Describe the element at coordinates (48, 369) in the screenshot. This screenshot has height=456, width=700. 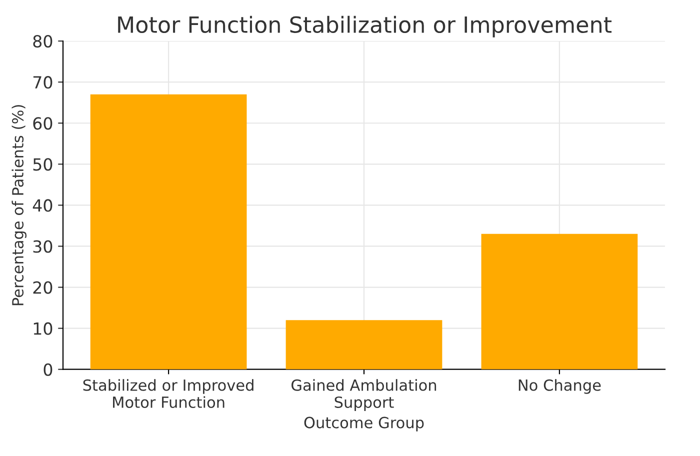
I see `y-tick-label: 0` at that location.